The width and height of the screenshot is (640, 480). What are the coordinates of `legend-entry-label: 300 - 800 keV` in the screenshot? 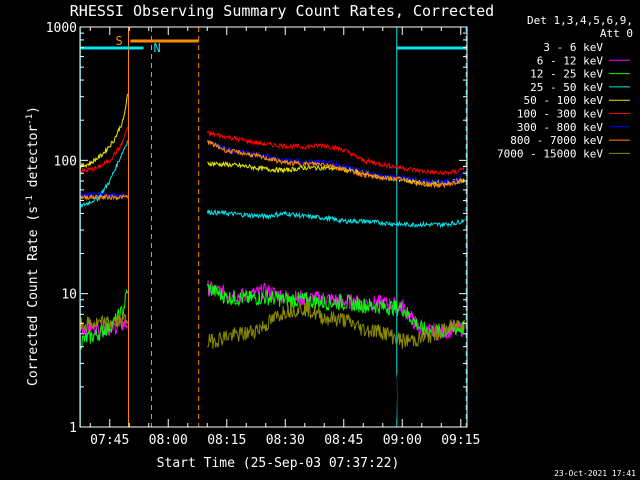 It's located at (560, 127).